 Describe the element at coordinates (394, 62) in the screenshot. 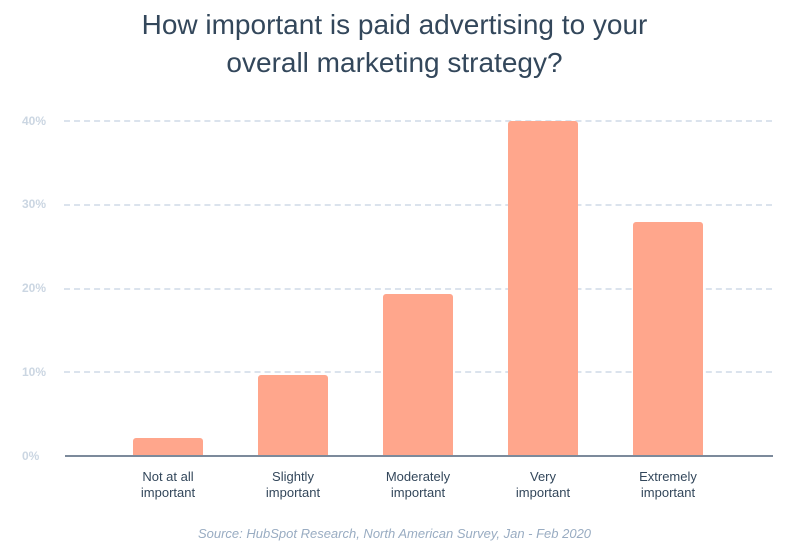

I see `chart-title-line-2: overall marketing strategy?` at that location.